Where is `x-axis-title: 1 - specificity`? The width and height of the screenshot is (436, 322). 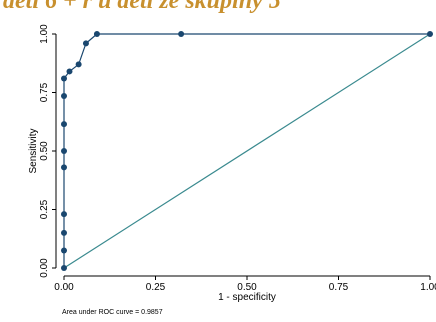 x-axis-title: 1 - specificity is located at coordinates (247, 297).